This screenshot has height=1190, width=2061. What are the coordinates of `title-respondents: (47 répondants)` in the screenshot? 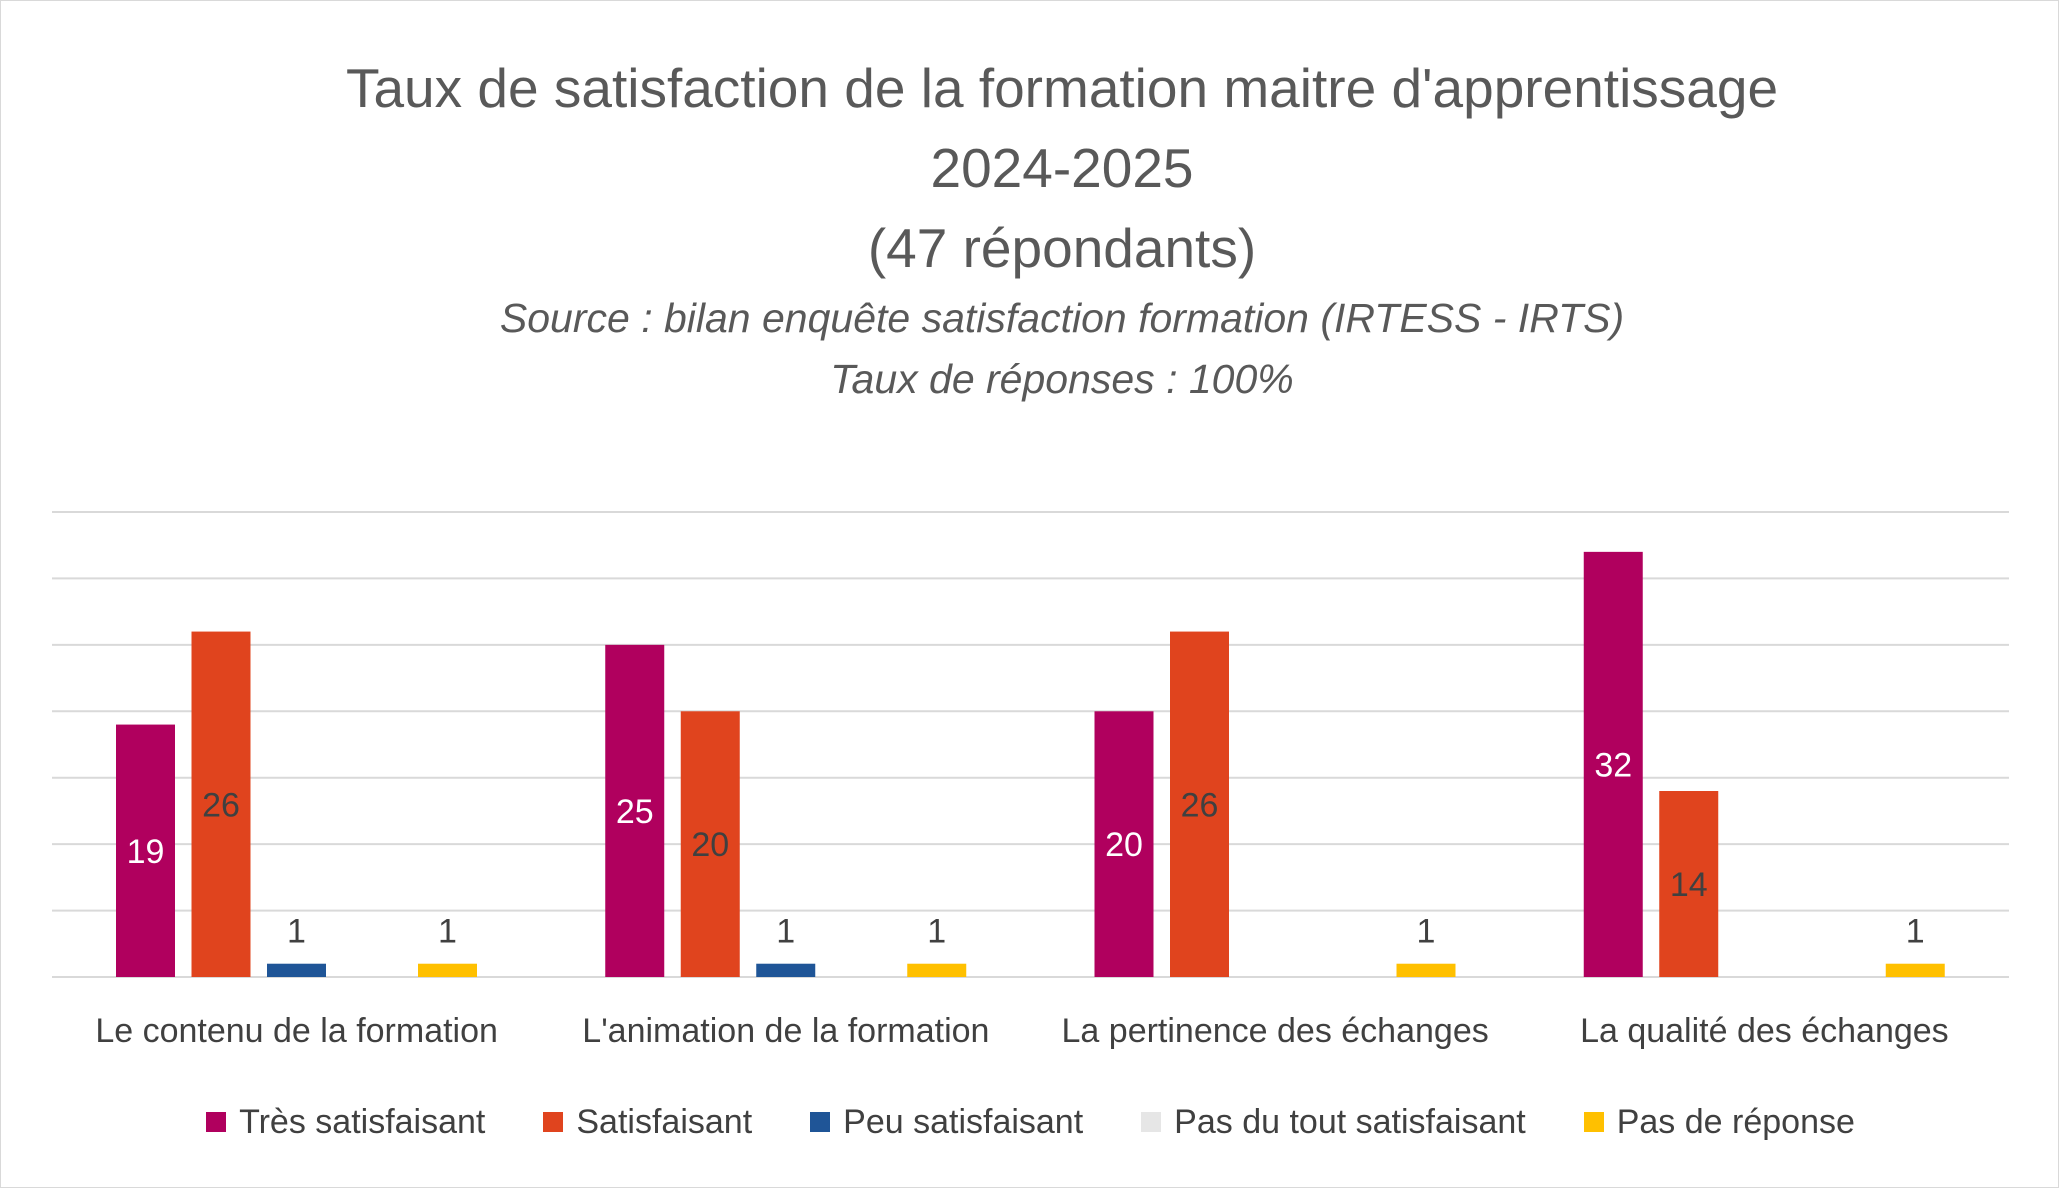 It's located at (1062, 248).